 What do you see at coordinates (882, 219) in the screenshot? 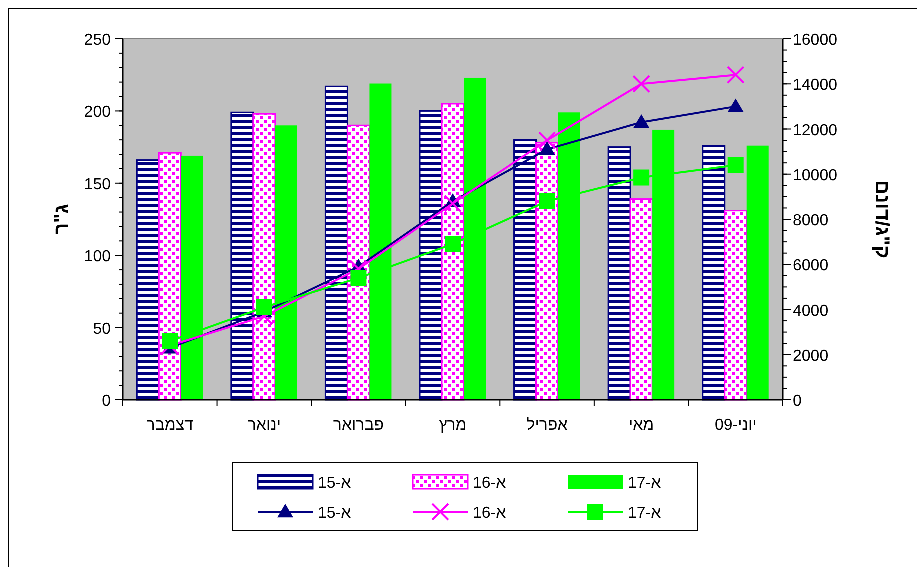
I see `y2-axis-title: ק"ג/דונם` at bounding box center [882, 219].